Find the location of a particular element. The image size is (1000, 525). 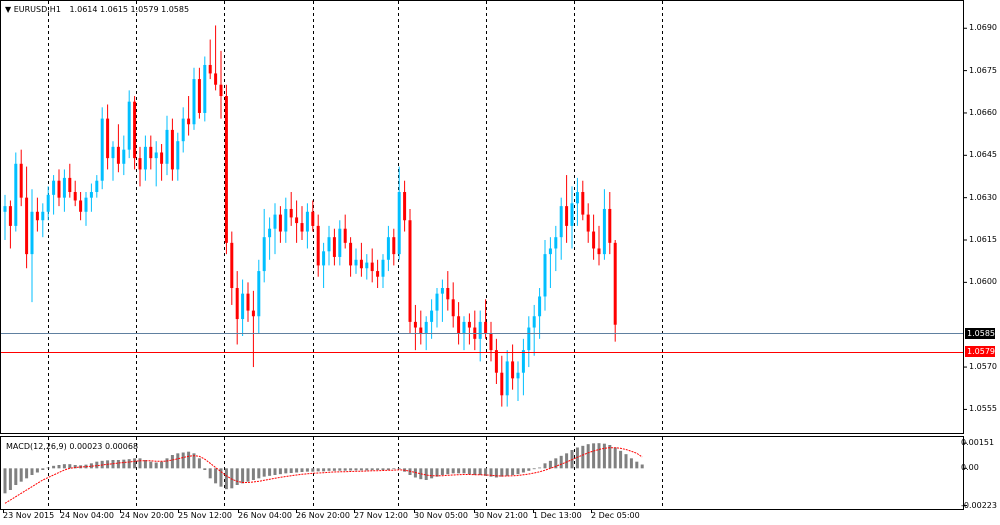

time-axis-label: 30 Nov 05:00 is located at coordinates (441, 515).